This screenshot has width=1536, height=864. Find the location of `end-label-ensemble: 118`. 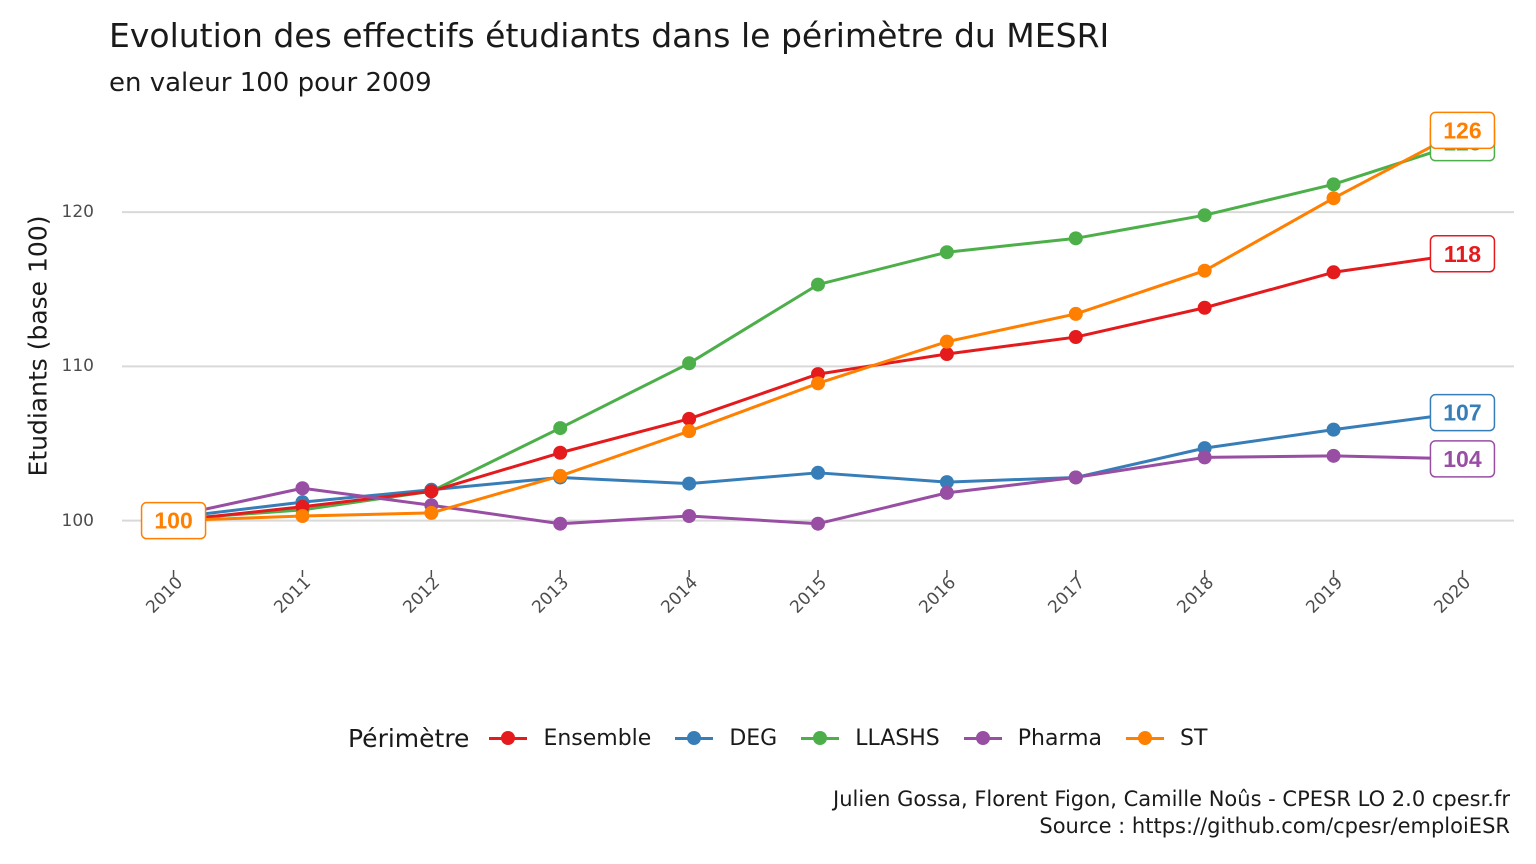

end-label-ensemble: 118 is located at coordinates (1462, 254).